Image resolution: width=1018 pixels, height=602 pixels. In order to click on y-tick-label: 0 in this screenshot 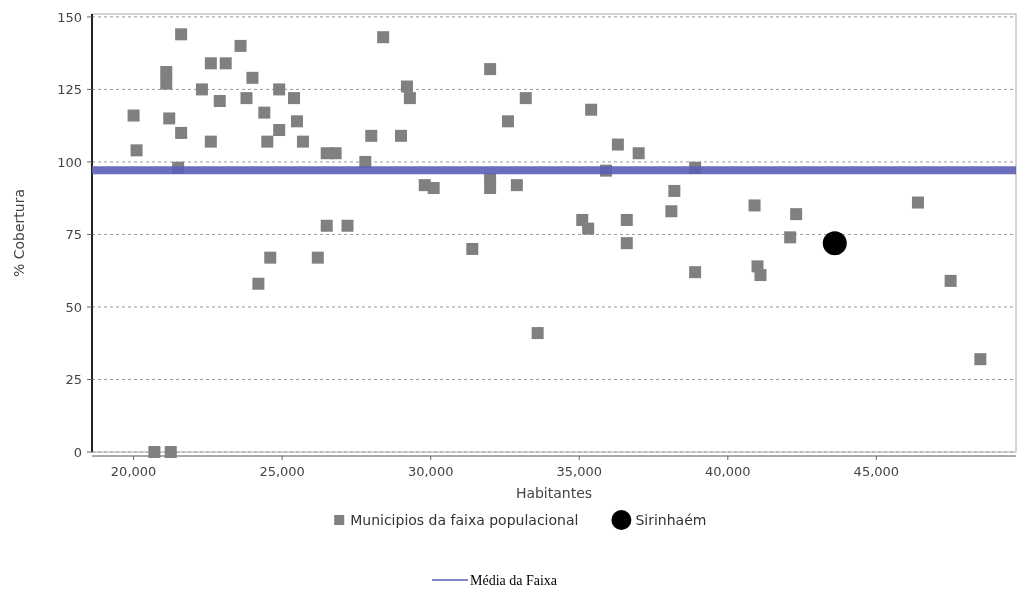, I will do `click(77, 452)`.